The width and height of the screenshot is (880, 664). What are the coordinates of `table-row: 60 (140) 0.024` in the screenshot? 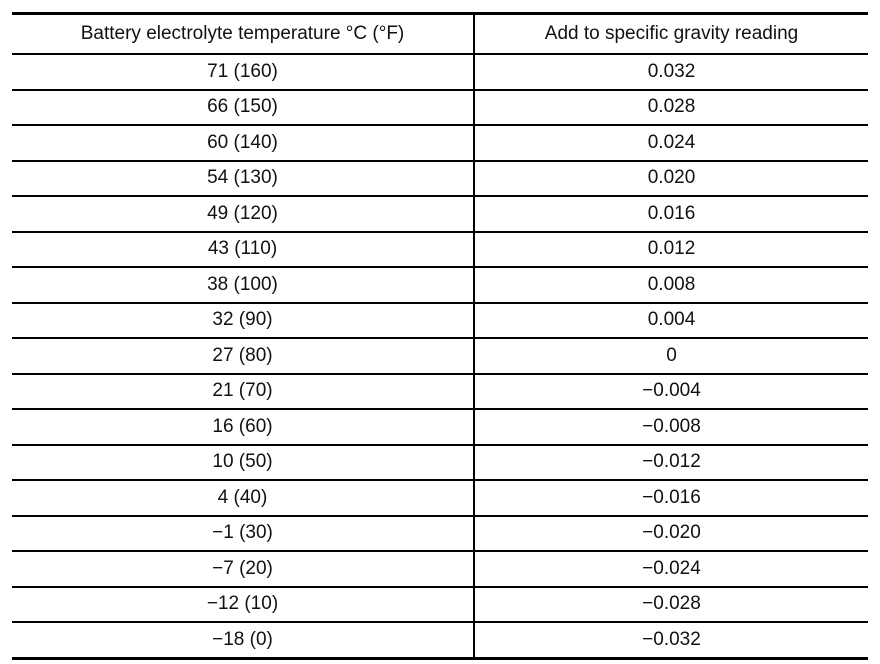 It's located at (440, 143).